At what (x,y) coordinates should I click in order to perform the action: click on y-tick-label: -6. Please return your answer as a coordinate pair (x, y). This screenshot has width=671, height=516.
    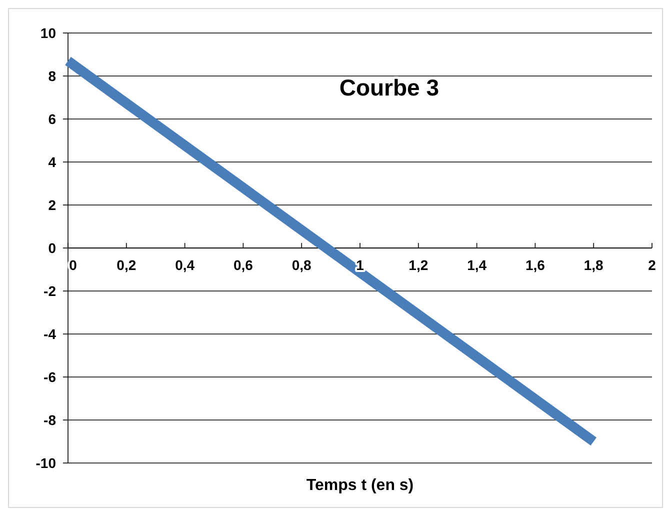
    Looking at the image, I should click on (50, 376).